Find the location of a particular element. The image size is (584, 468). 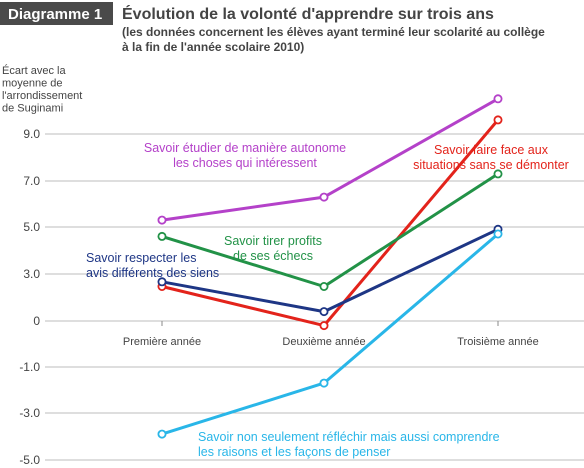

y-tick-label: -3.0 is located at coordinates (29, 413).